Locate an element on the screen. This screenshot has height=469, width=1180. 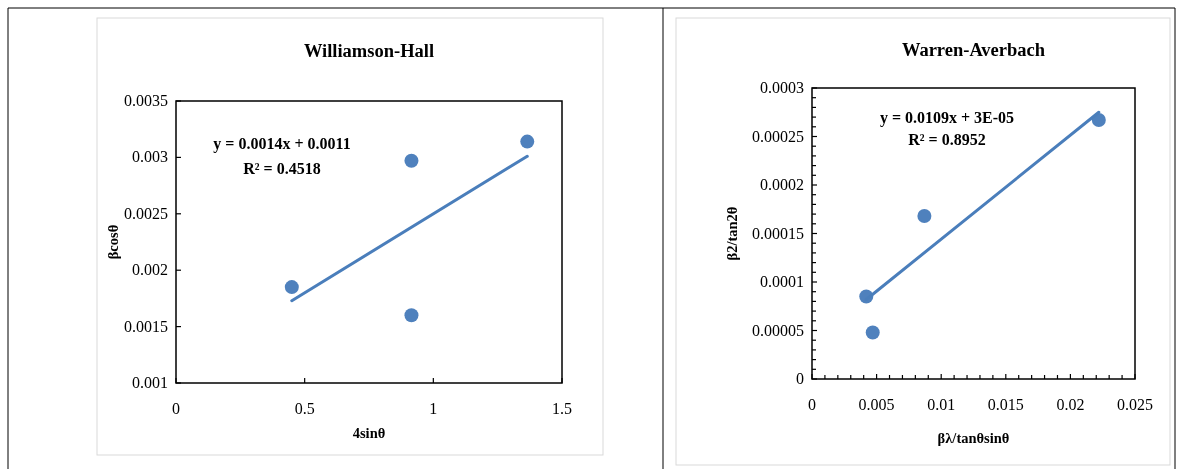
y-tick-label: 0.0035 is located at coordinates (146, 100).